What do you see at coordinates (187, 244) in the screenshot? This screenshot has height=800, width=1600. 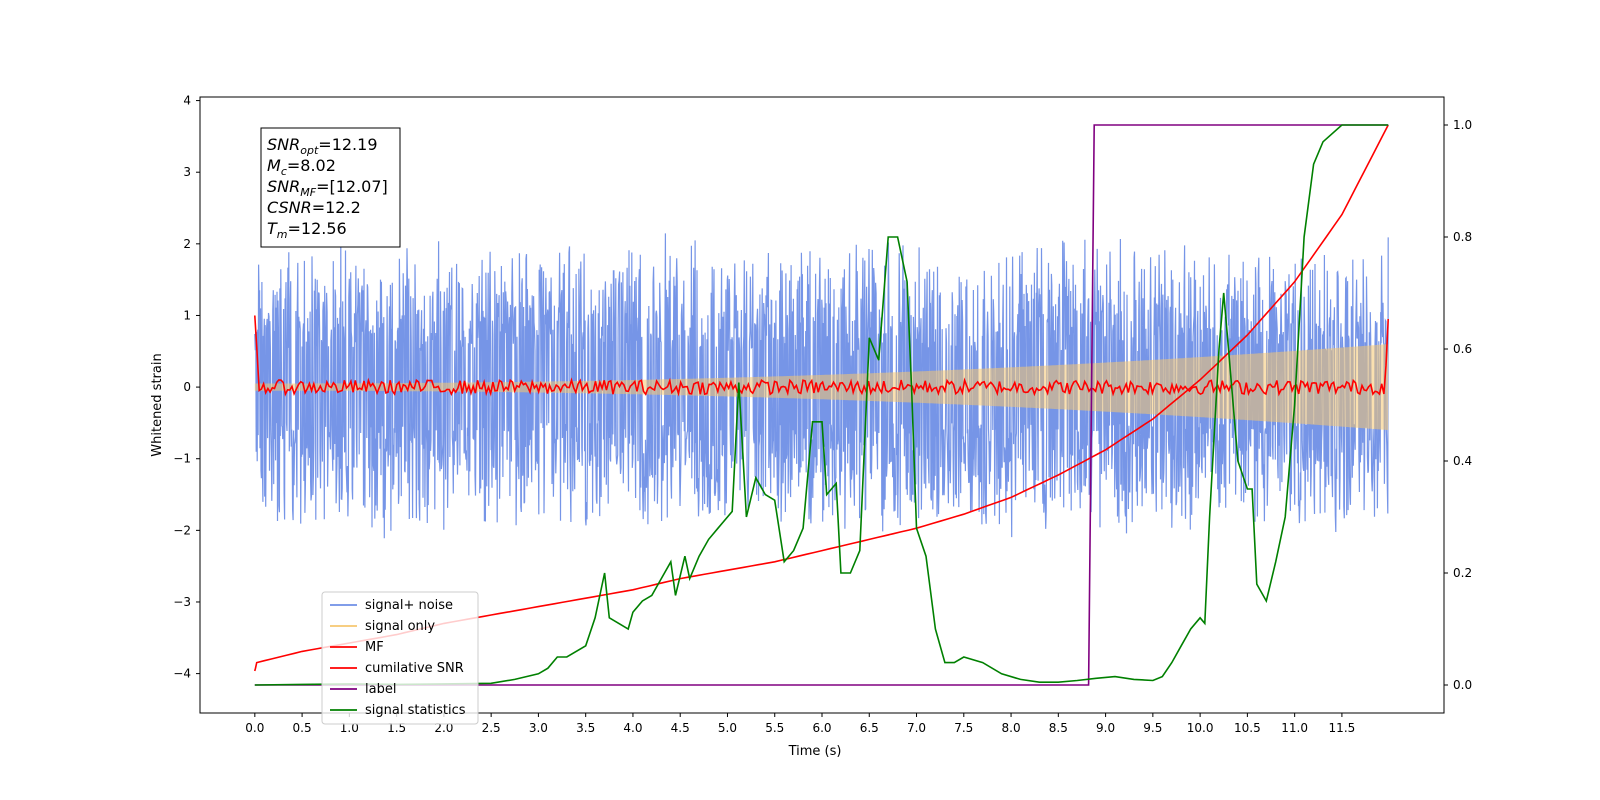 I see `y-tick-label: 2` at bounding box center [187, 244].